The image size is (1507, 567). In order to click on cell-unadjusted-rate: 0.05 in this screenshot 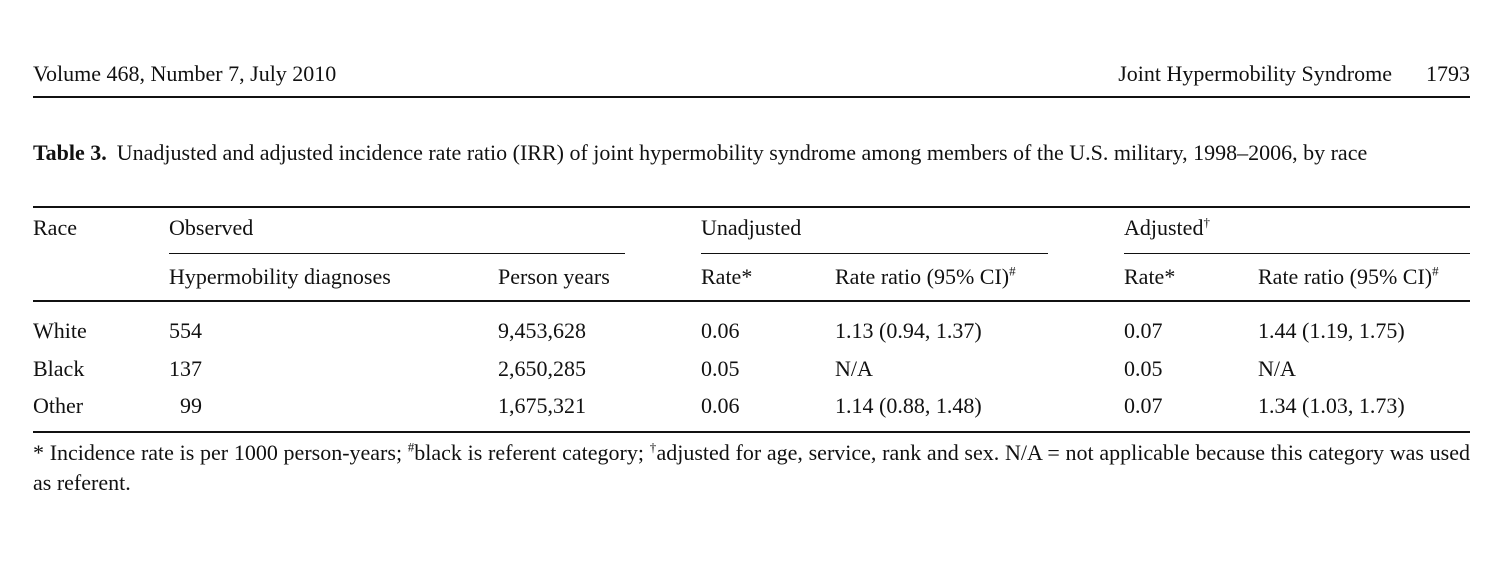, I will do `click(720, 368)`.